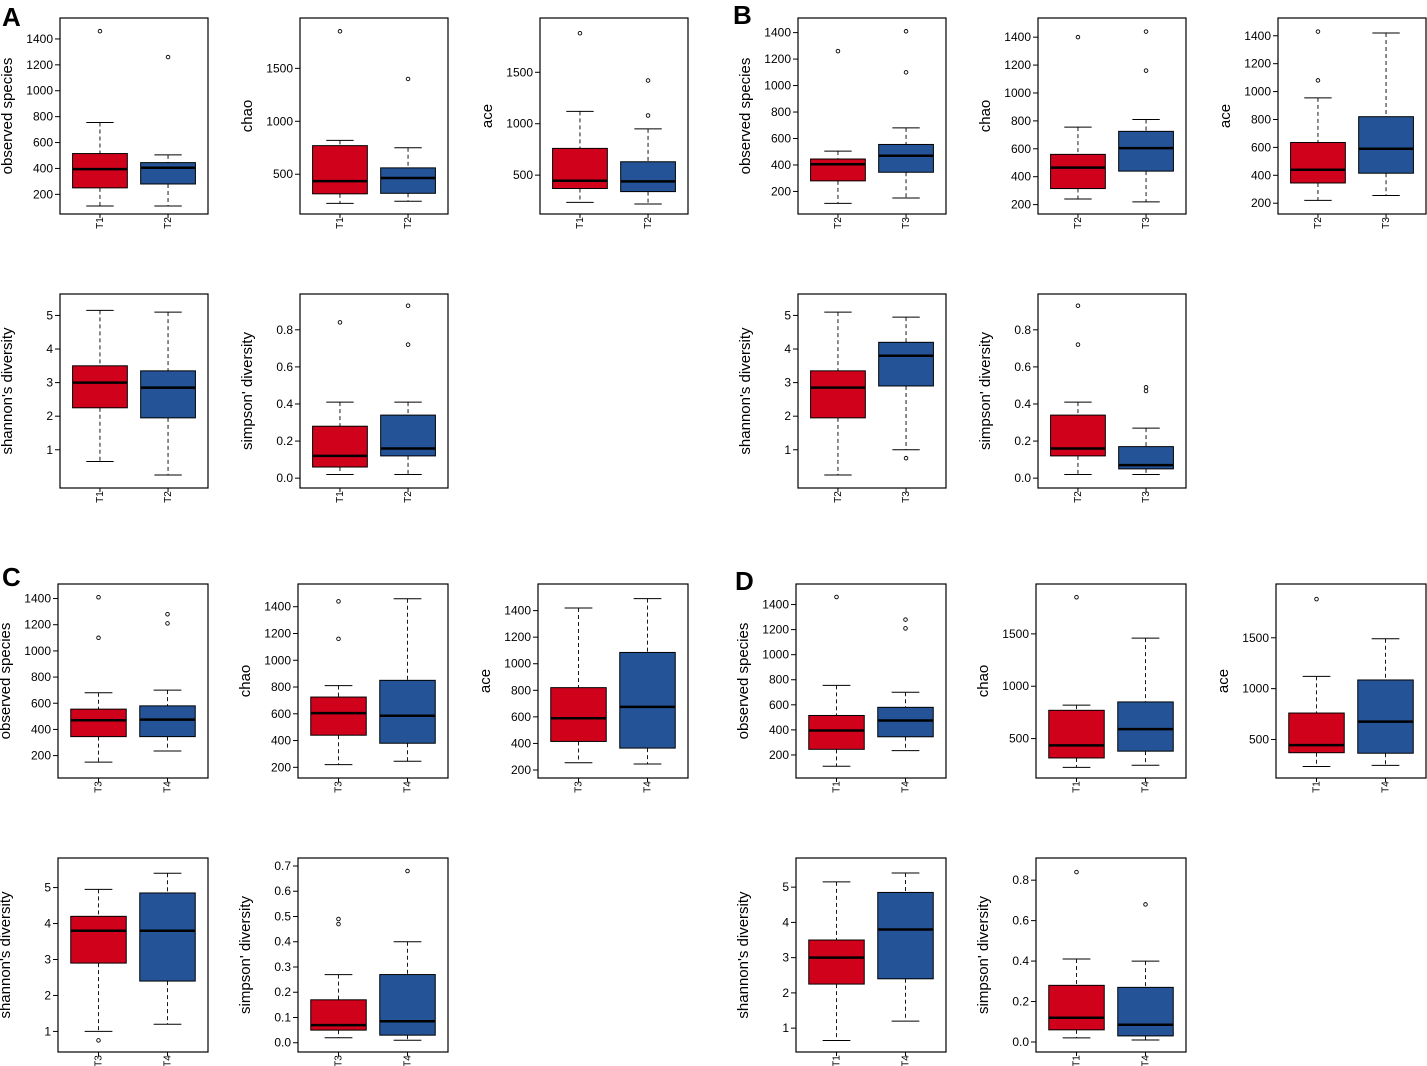  Describe the element at coordinates (742, 15) in the screenshot. I see `panel-label-b: B` at that location.